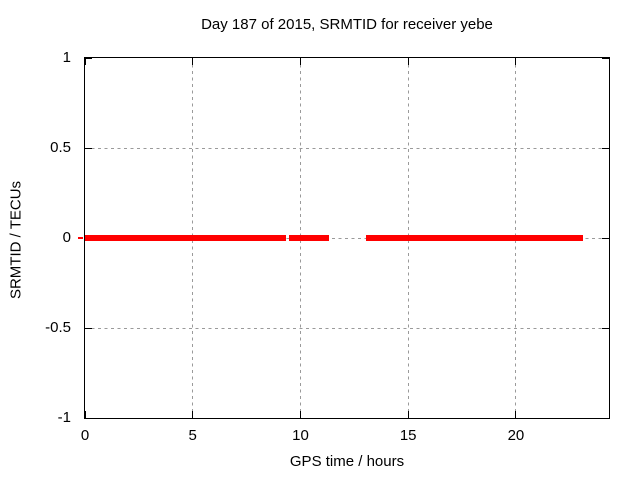 The image size is (640, 480). Describe the element at coordinates (58, 327) in the screenshot. I see `y-tick-label: -0.5` at that location.